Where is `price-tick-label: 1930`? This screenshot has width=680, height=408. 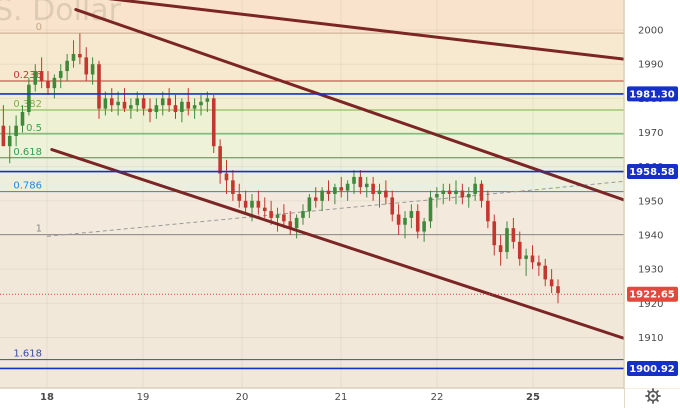 price-tick-label: 1930 is located at coordinates (650, 270).